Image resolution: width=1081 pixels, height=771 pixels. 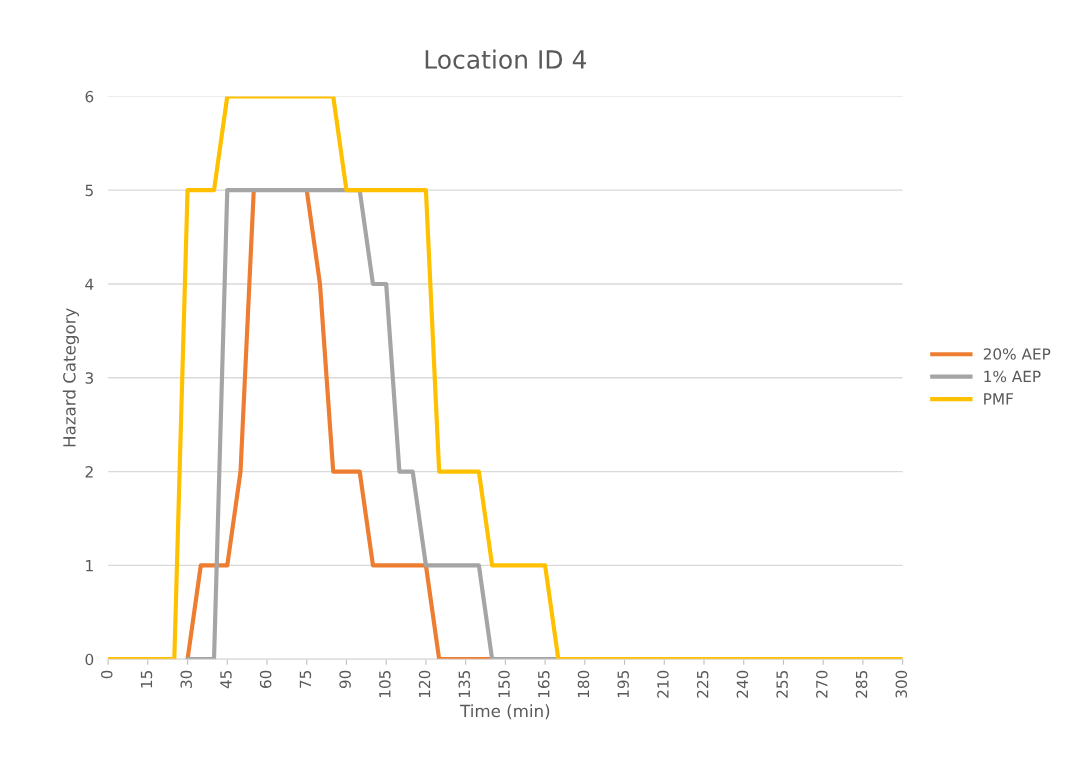 I want to click on x-tick-label: 30, so click(x=186, y=679).